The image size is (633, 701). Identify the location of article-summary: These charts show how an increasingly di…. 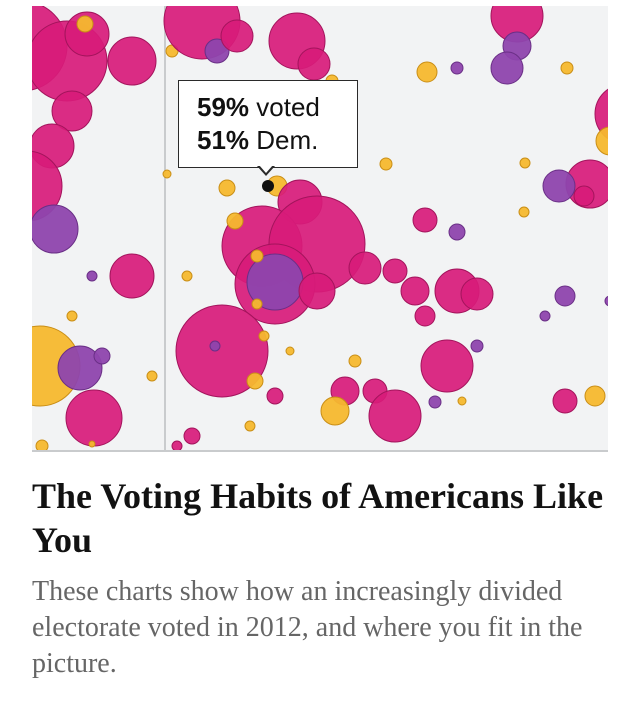
(307, 627).